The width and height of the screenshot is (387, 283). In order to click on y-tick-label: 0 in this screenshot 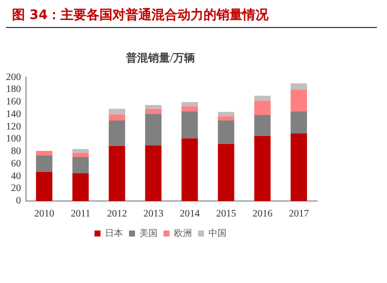, I will do `click(18, 201)`.